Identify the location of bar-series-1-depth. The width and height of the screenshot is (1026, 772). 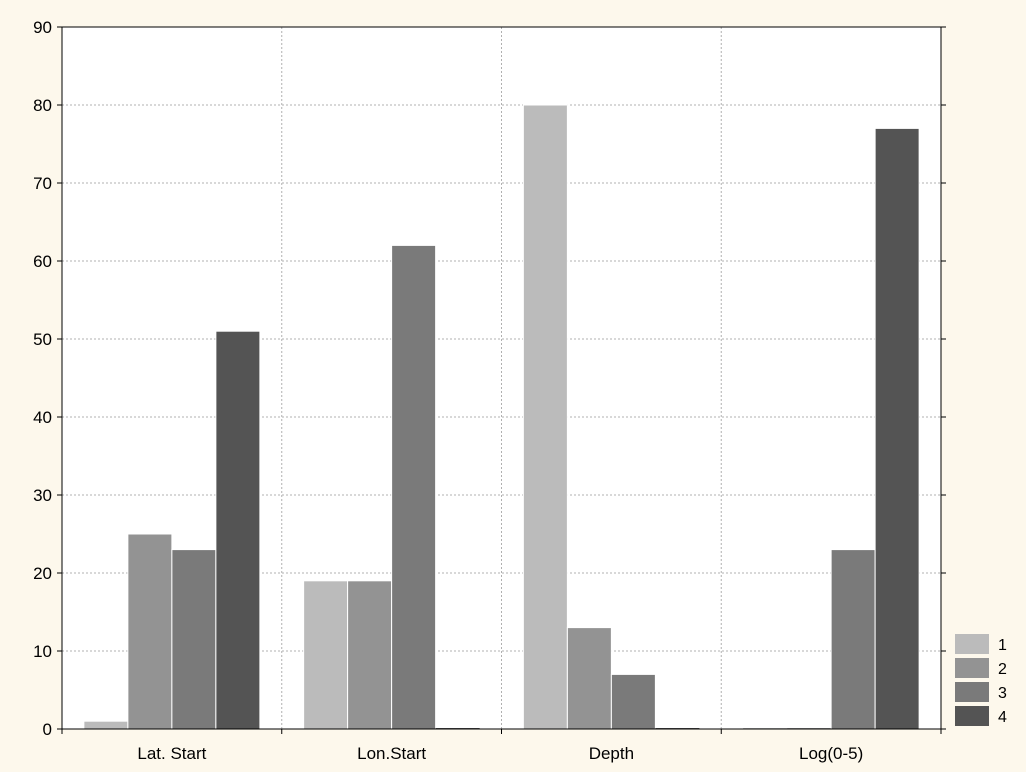
(545, 417).